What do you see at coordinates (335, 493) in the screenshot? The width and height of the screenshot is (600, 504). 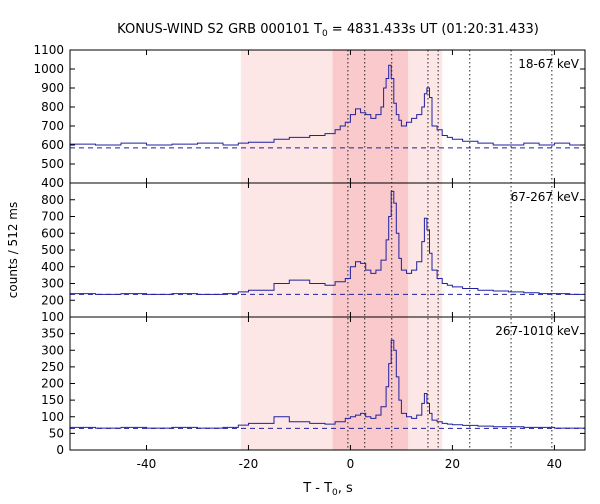 I see `xlabel-subscript: 0` at bounding box center [335, 493].